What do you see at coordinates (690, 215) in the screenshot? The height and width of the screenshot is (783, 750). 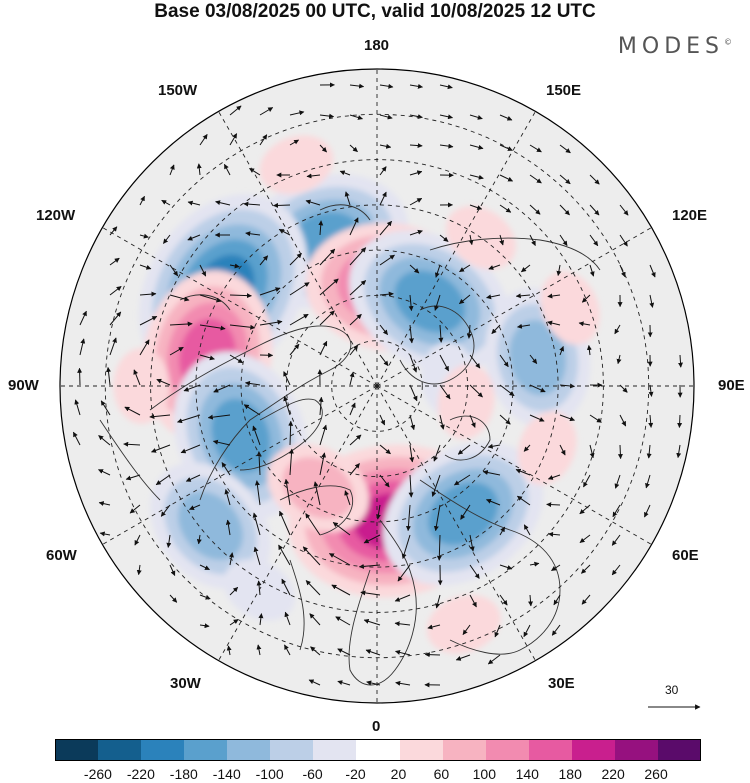 I see `lon-label-120e: 120E` at bounding box center [690, 215].